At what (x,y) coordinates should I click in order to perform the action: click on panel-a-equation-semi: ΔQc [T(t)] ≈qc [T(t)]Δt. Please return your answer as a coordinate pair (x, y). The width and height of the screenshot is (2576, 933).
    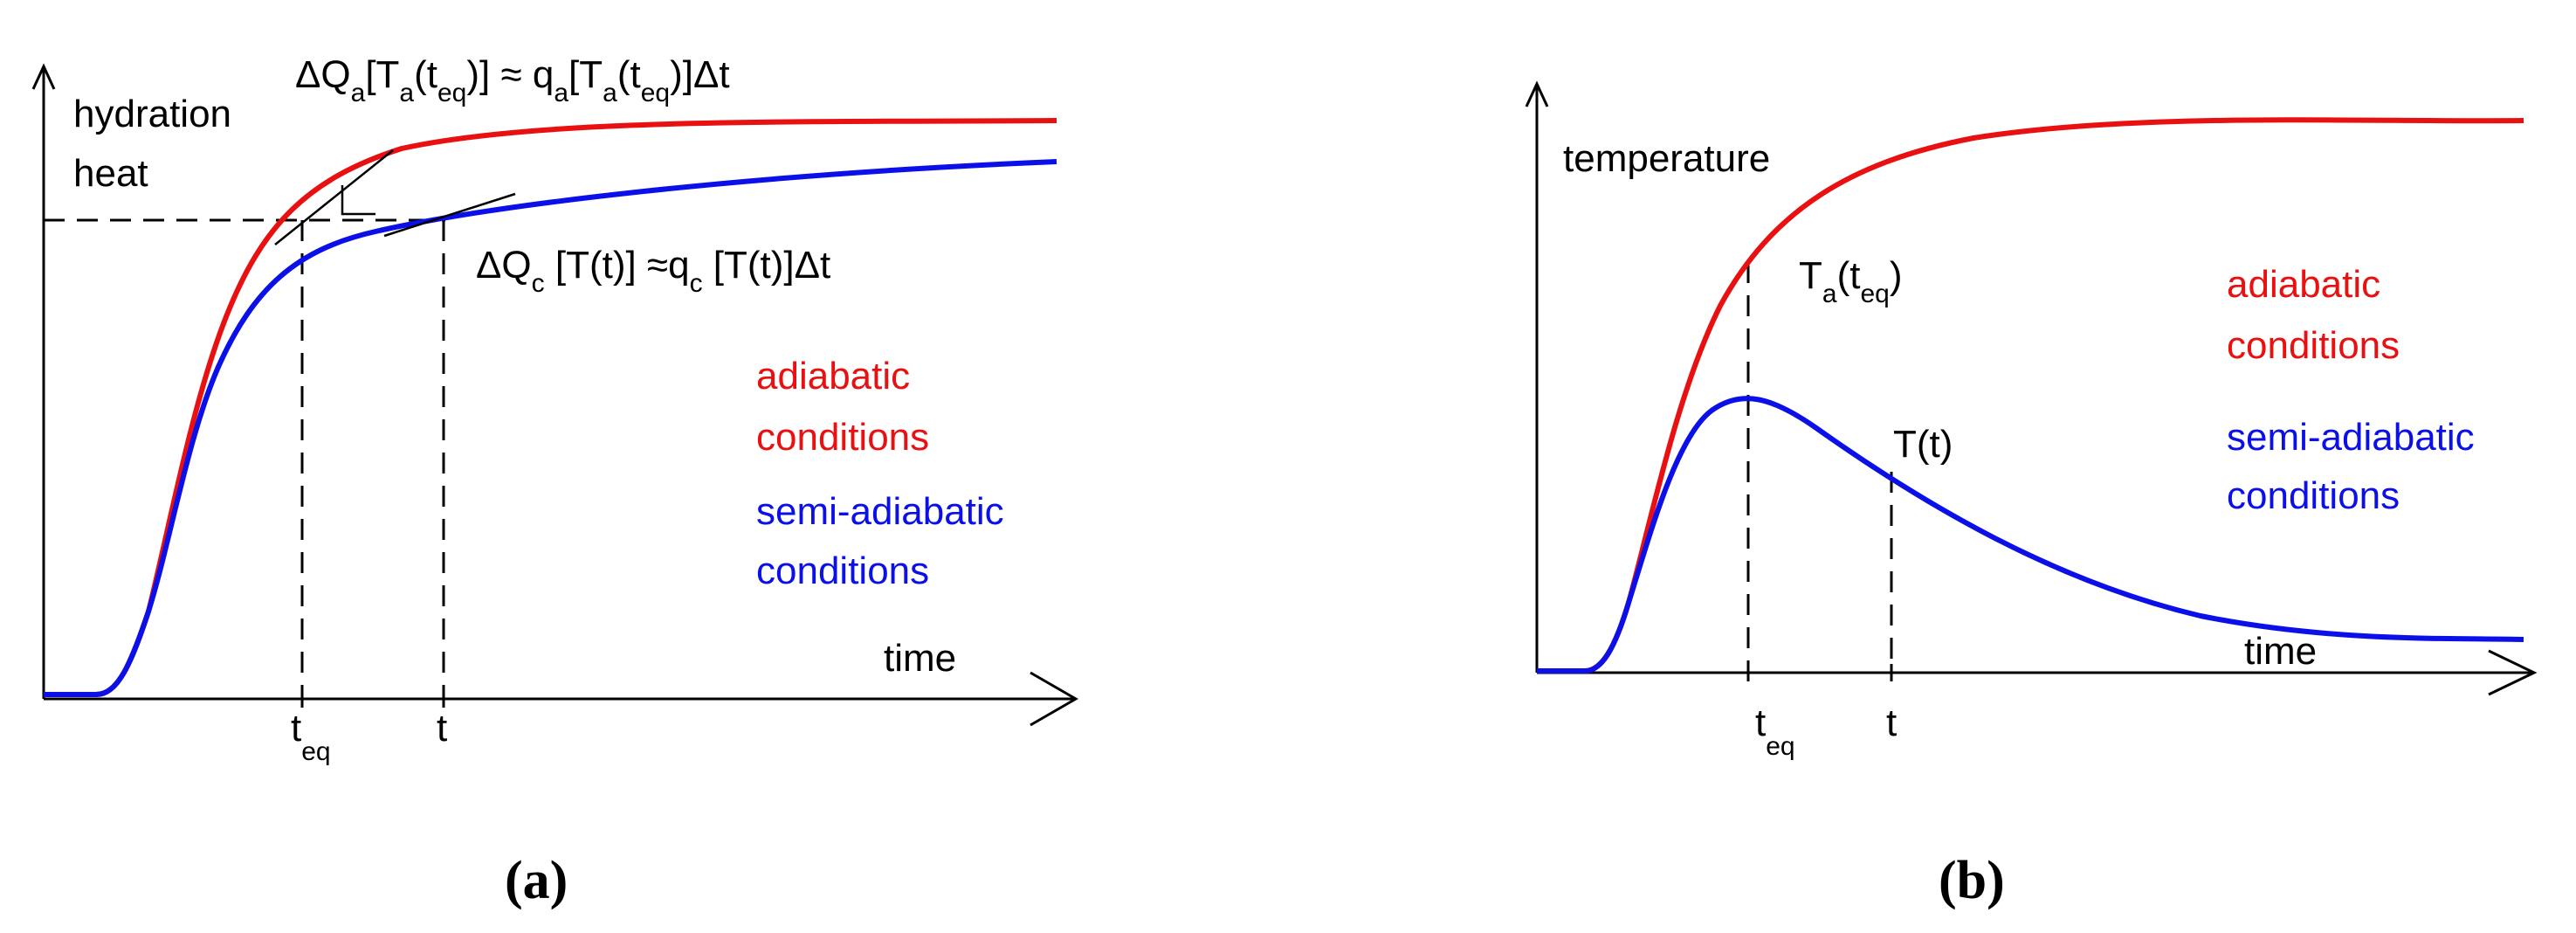
    Looking at the image, I should click on (653, 271).